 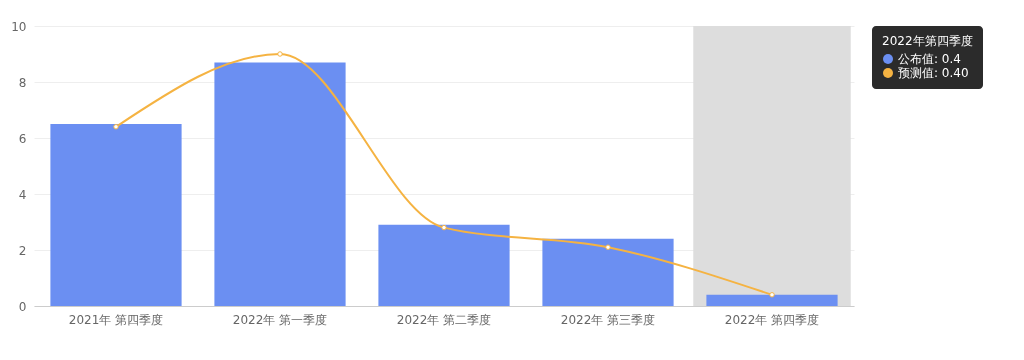 I want to click on x-tick-label: 2022年 第一季度, so click(x=280, y=319).